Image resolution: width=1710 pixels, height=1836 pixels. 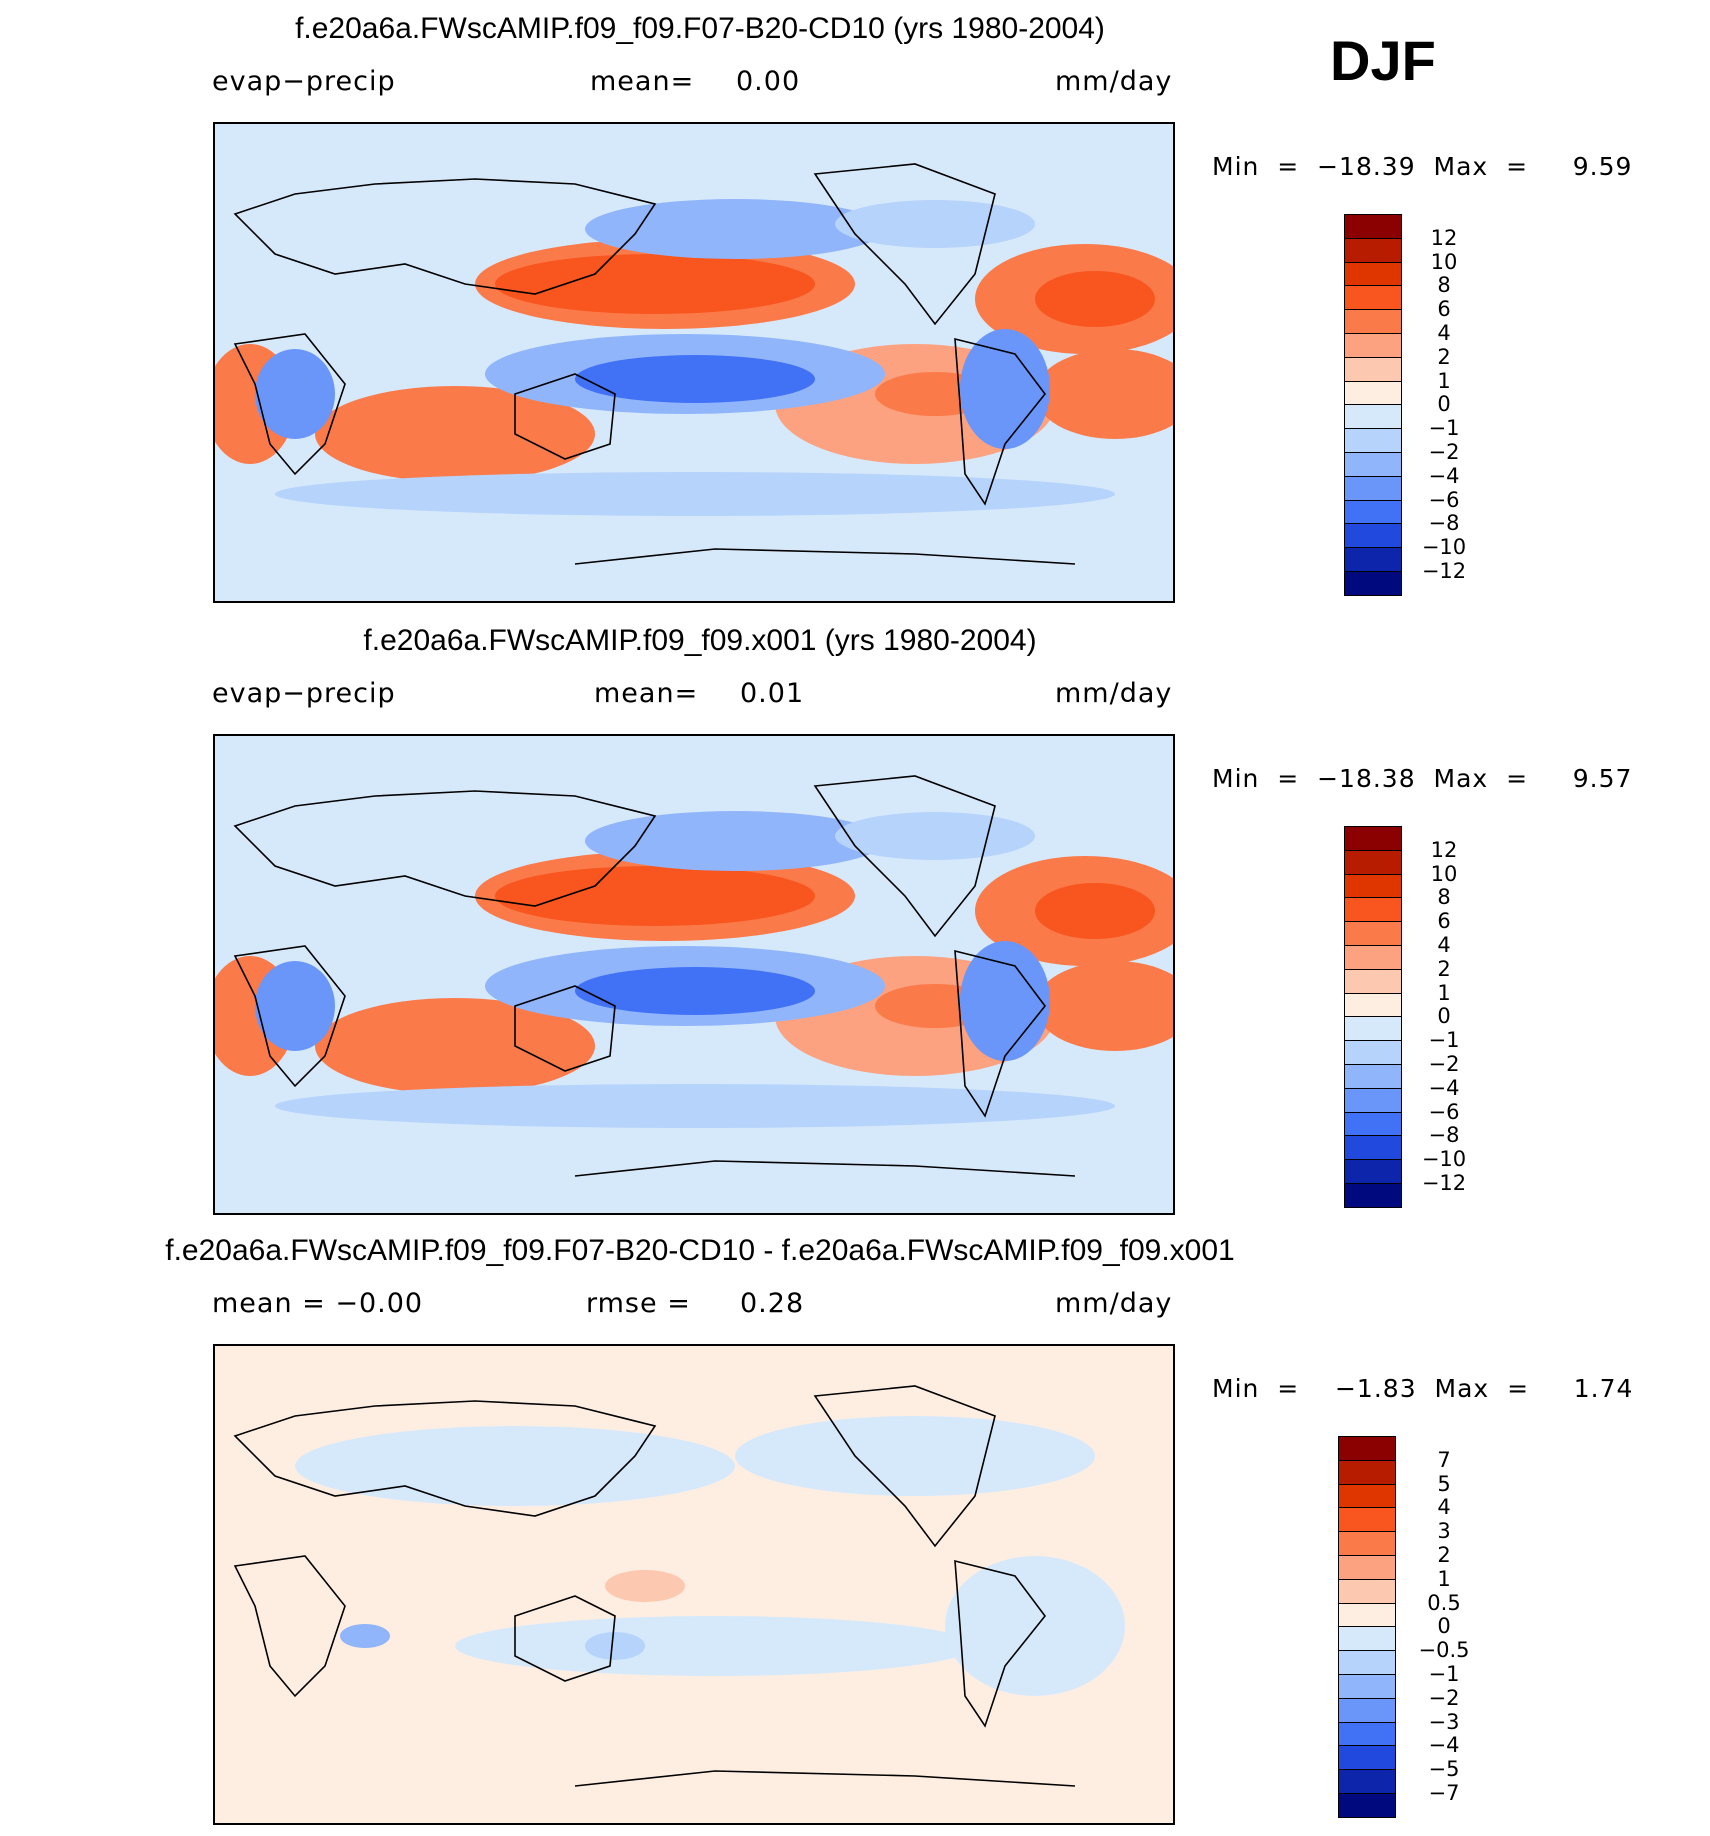 I want to click on coastline-africa, so click(x=289, y=1016).